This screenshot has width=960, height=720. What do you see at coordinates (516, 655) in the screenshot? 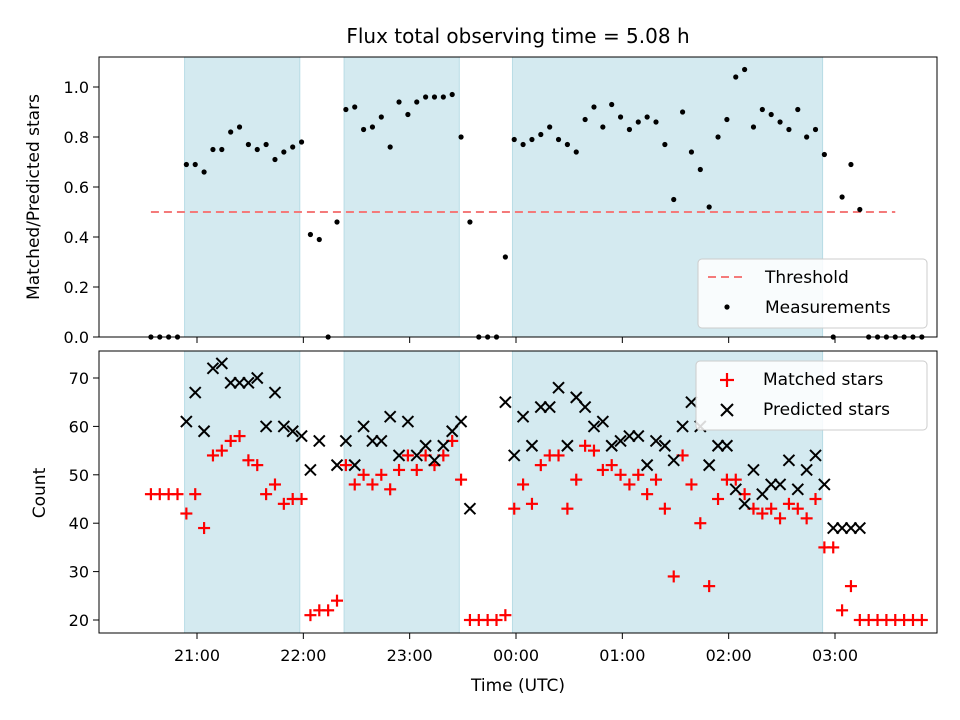
I see `x-tick-label: 00:00` at bounding box center [516, 655].